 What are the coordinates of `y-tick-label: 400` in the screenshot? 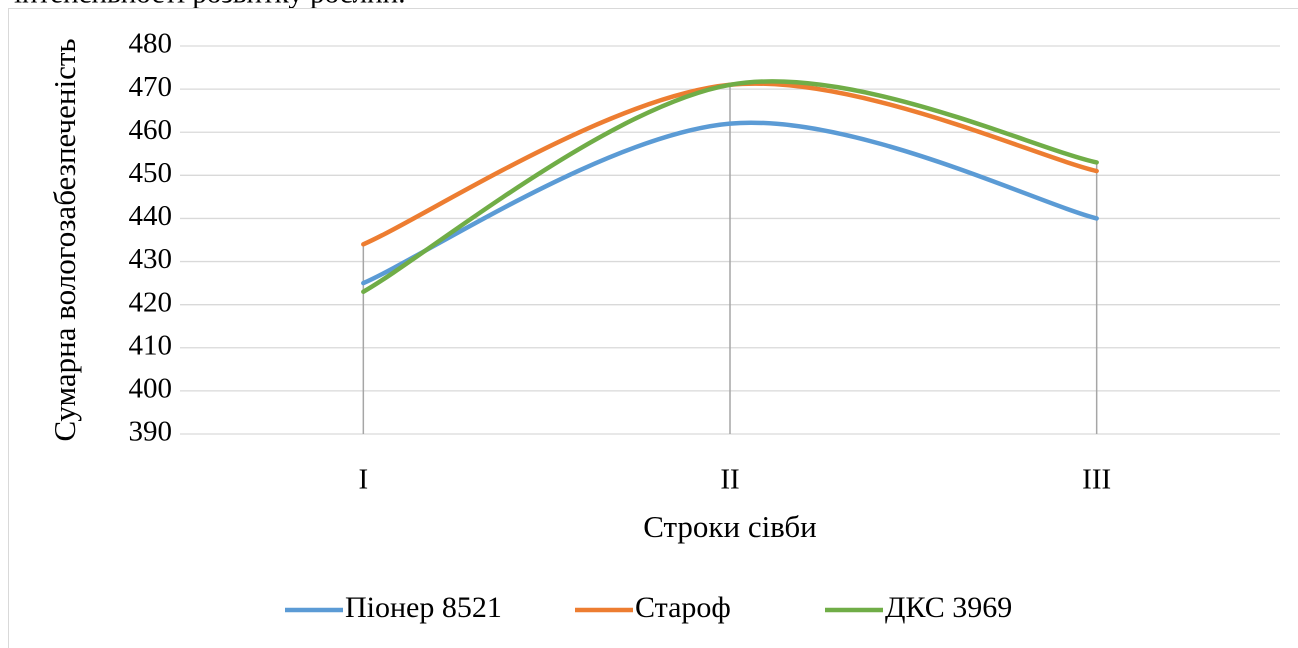 It's located at (151, 389).